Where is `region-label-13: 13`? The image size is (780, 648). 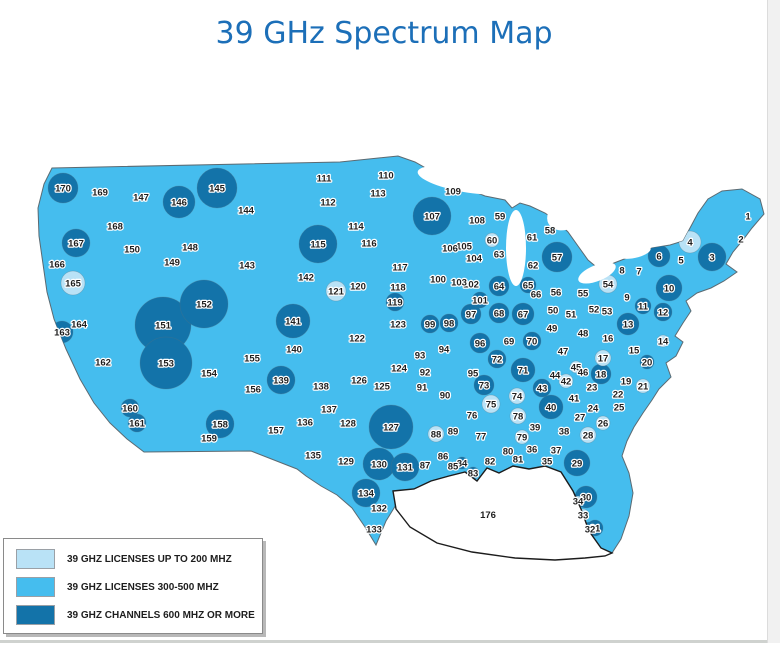 region-label-13: 13 is located at coordinates (628, 325).